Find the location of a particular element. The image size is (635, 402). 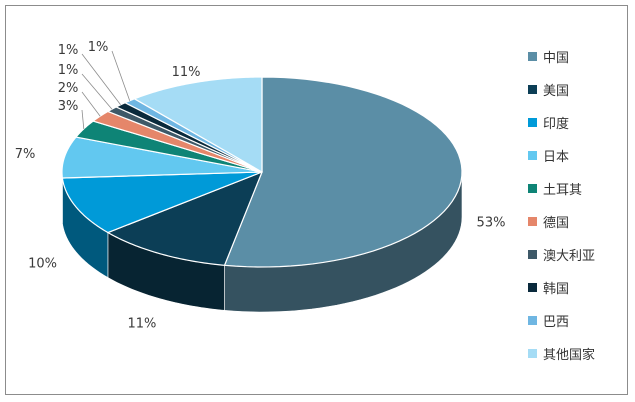

legend-item-2: 印度 is located at coordinates (561, 122).